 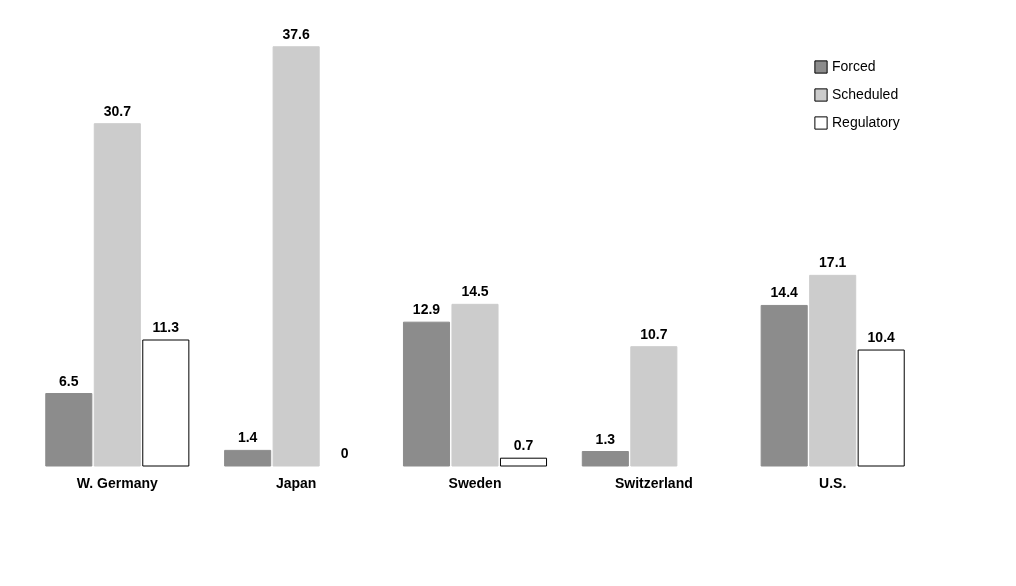 What do you see at coordinates (865, 94) in the screenshot?
I see `legend-label: Scheduled` at bounding box center [865, 94].